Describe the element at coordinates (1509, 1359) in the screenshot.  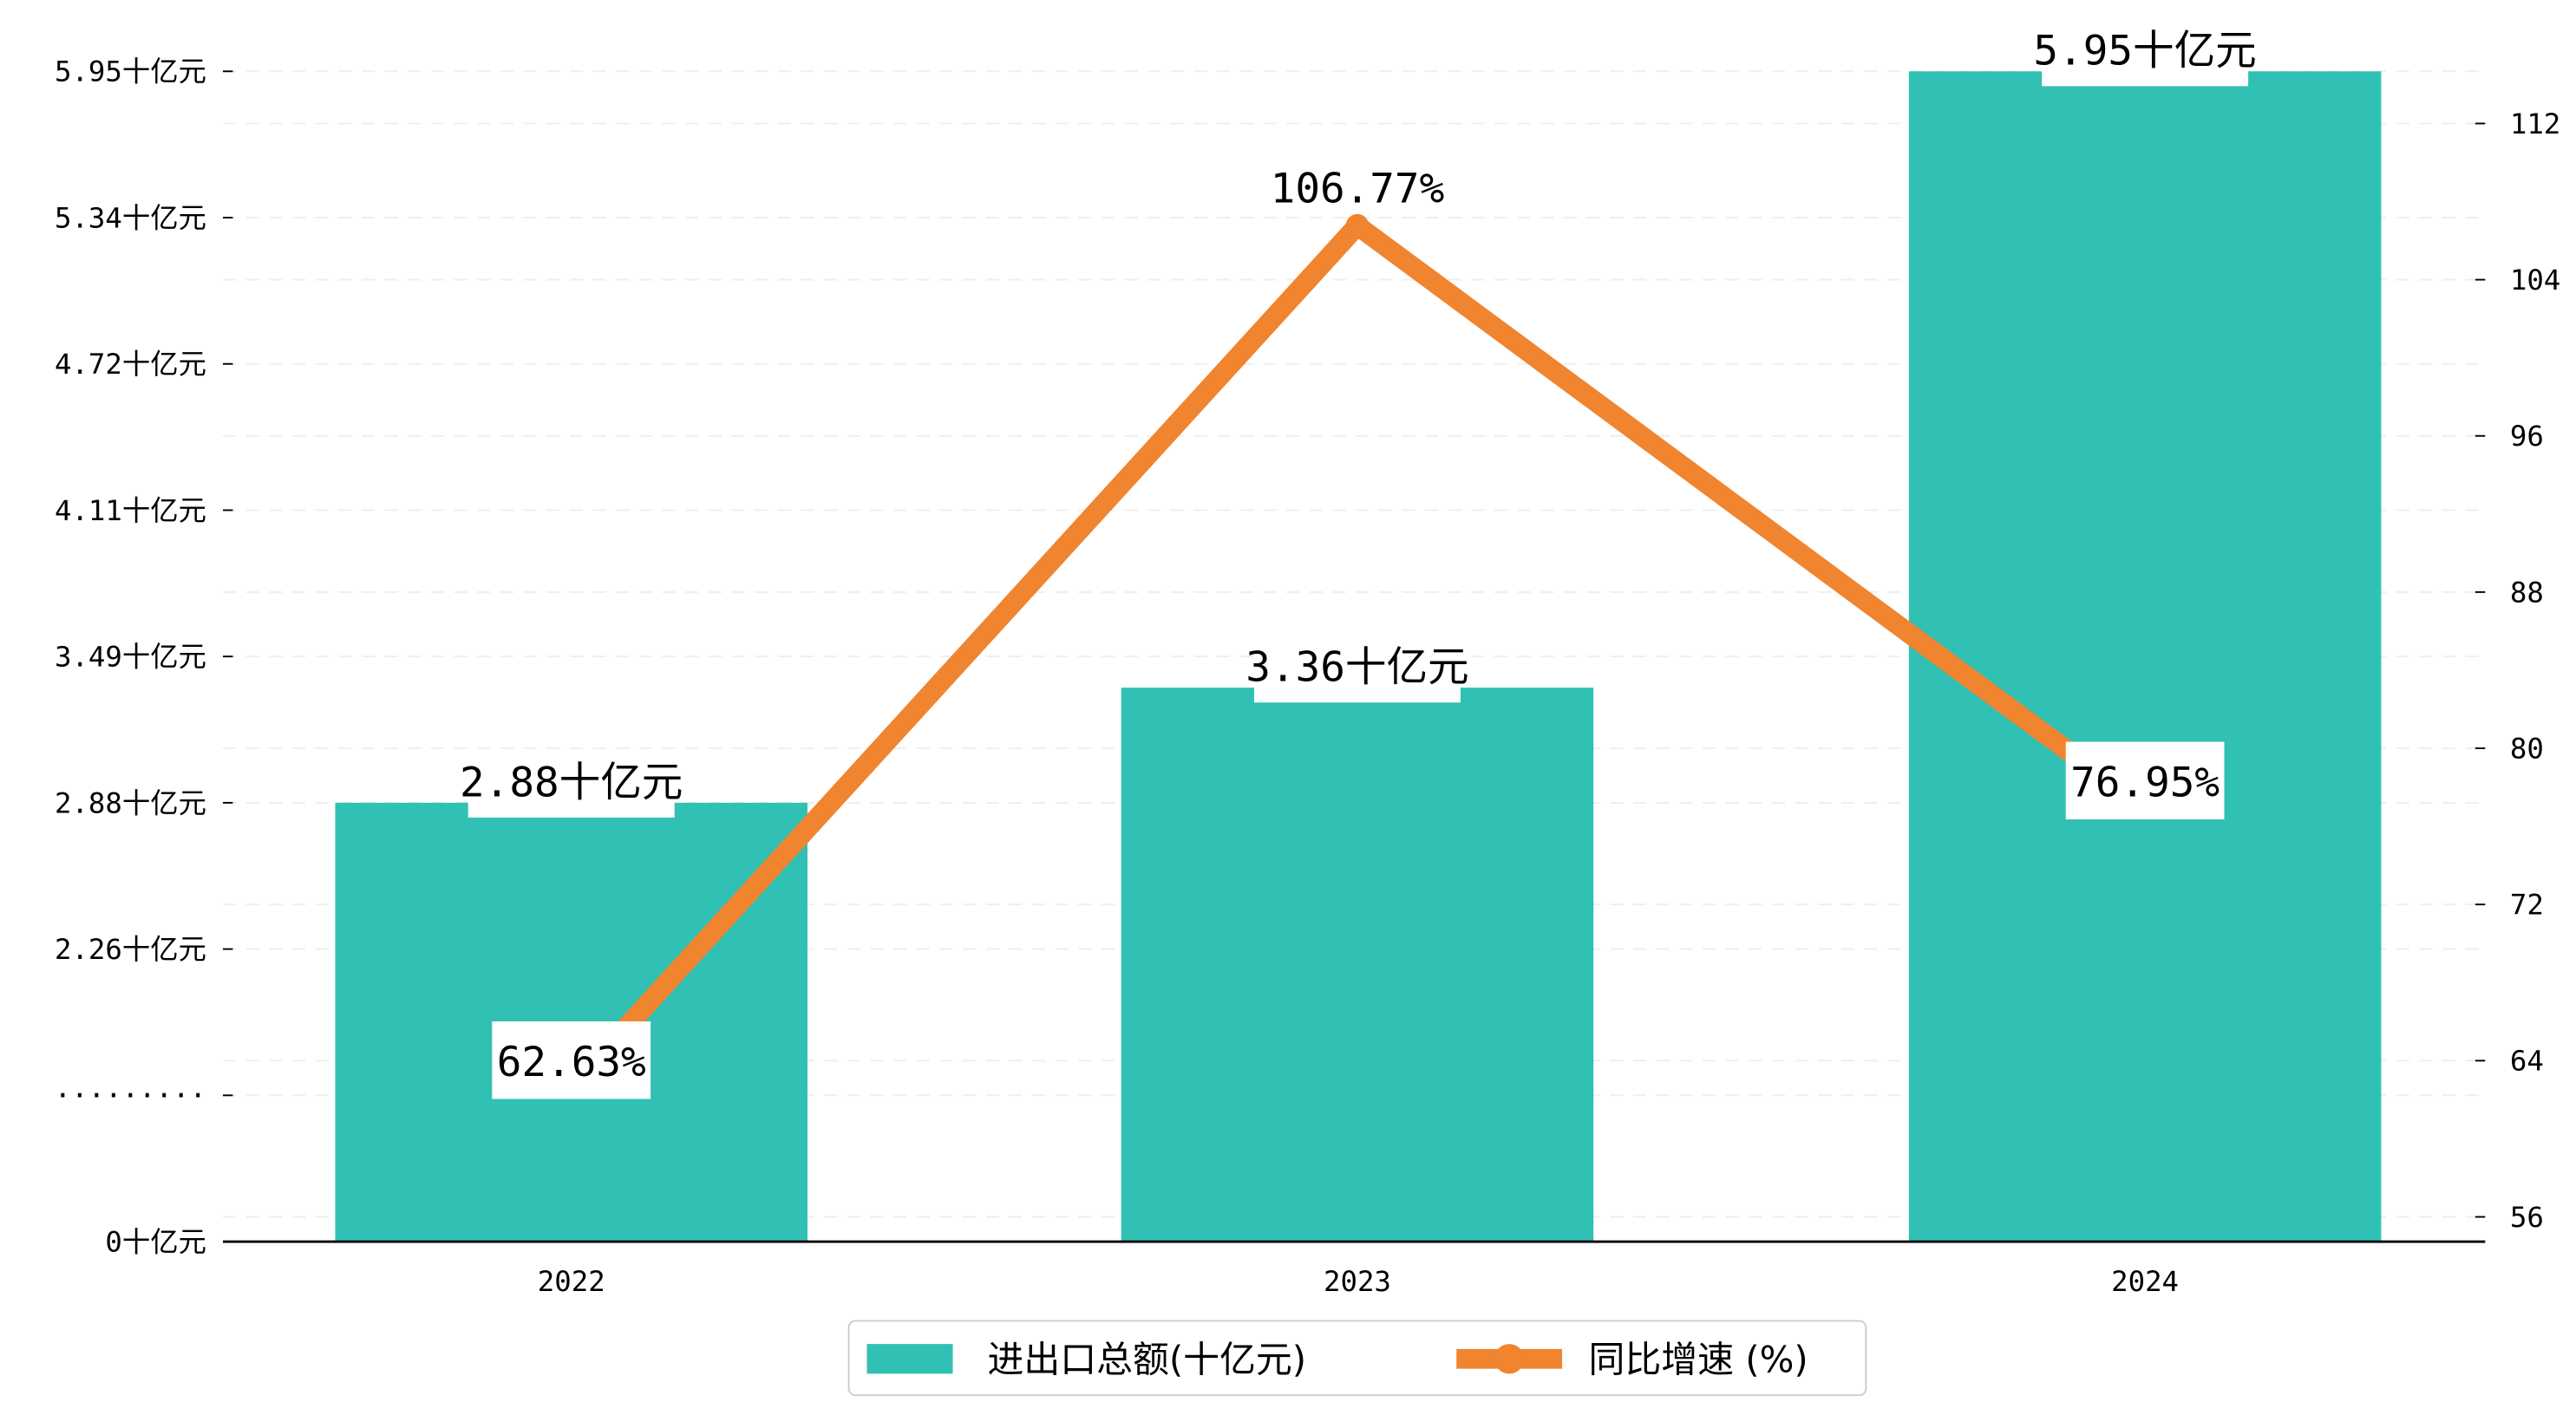
I see `legend-line-marker` at that location.